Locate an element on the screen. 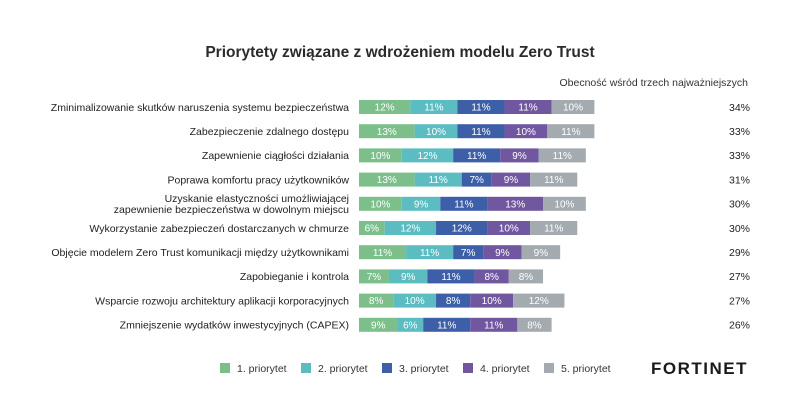  category-label-line: Poprawa komfortu pracy użytkowników is located at coordinates (259, 180).